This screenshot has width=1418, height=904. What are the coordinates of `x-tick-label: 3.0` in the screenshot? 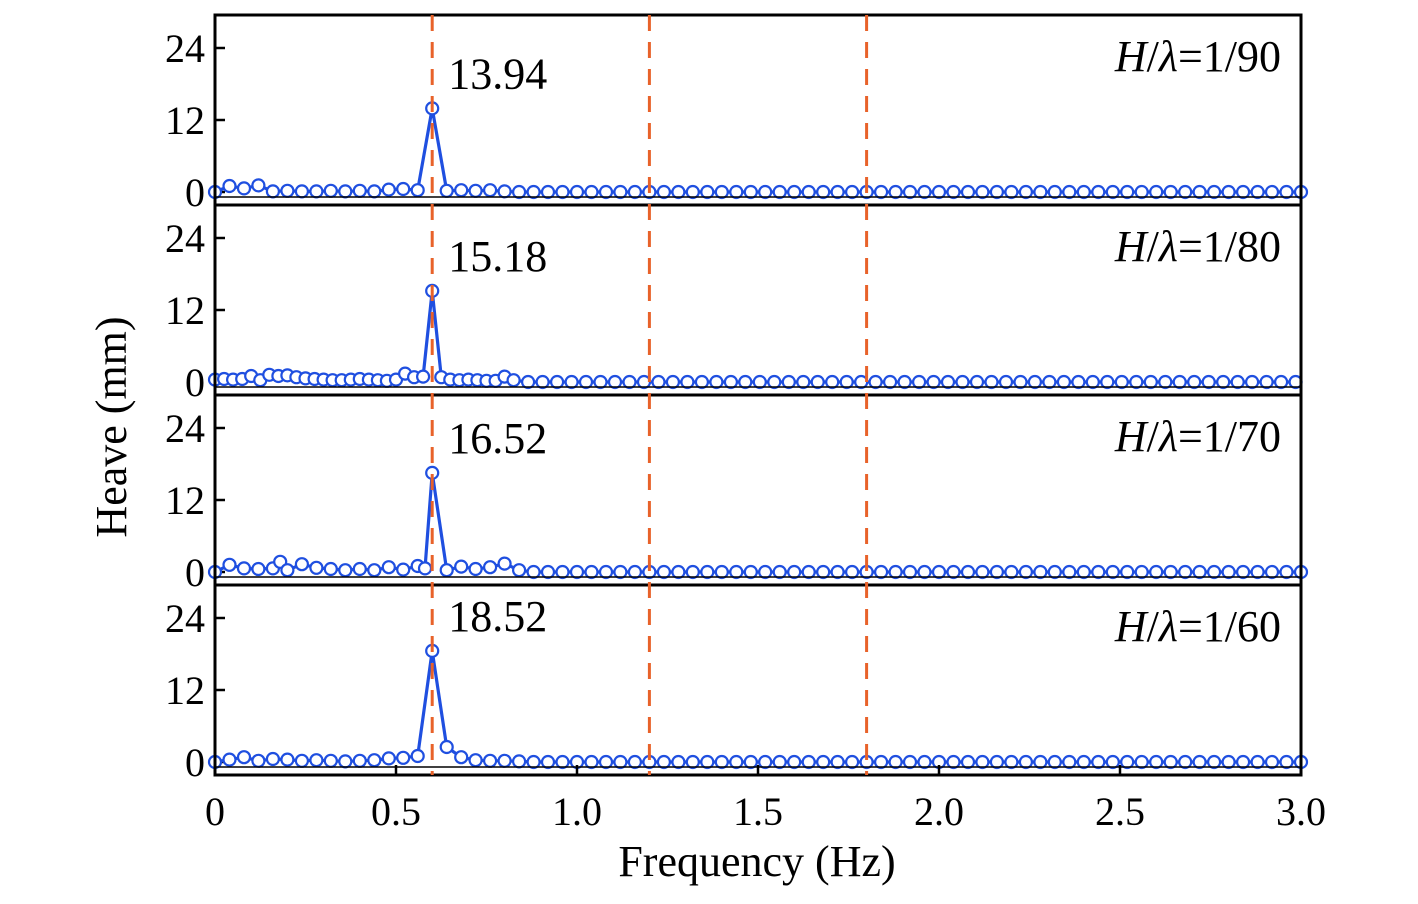 It's located at (1301, 811).